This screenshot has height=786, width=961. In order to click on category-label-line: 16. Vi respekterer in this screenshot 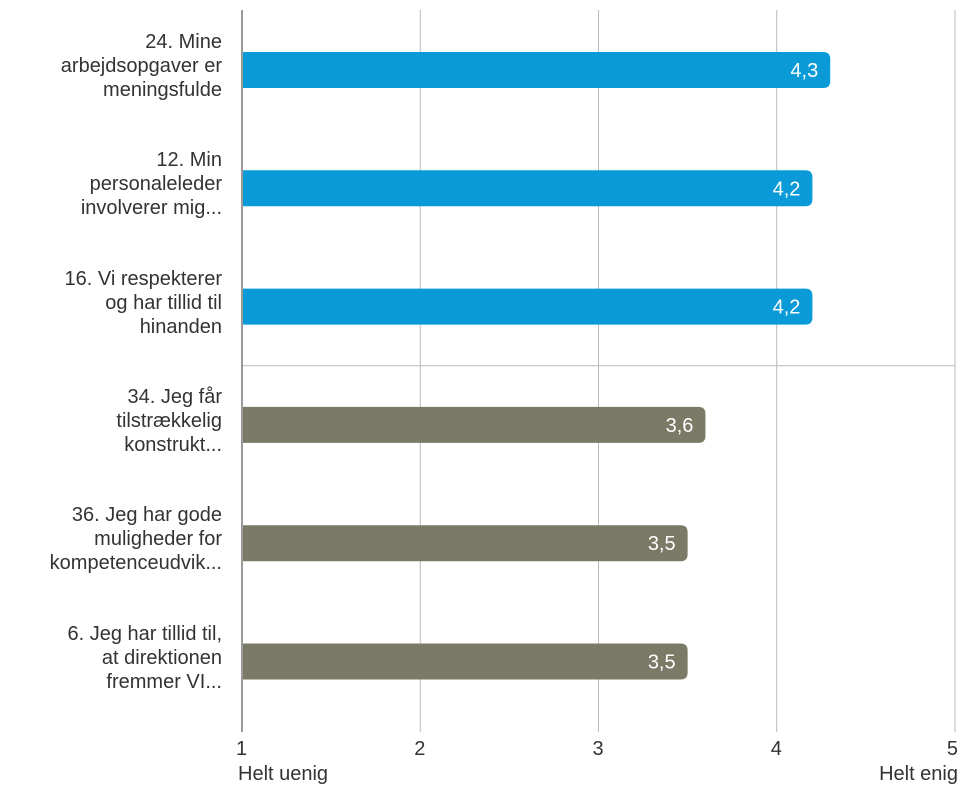, I will do `click(143, 278)`.